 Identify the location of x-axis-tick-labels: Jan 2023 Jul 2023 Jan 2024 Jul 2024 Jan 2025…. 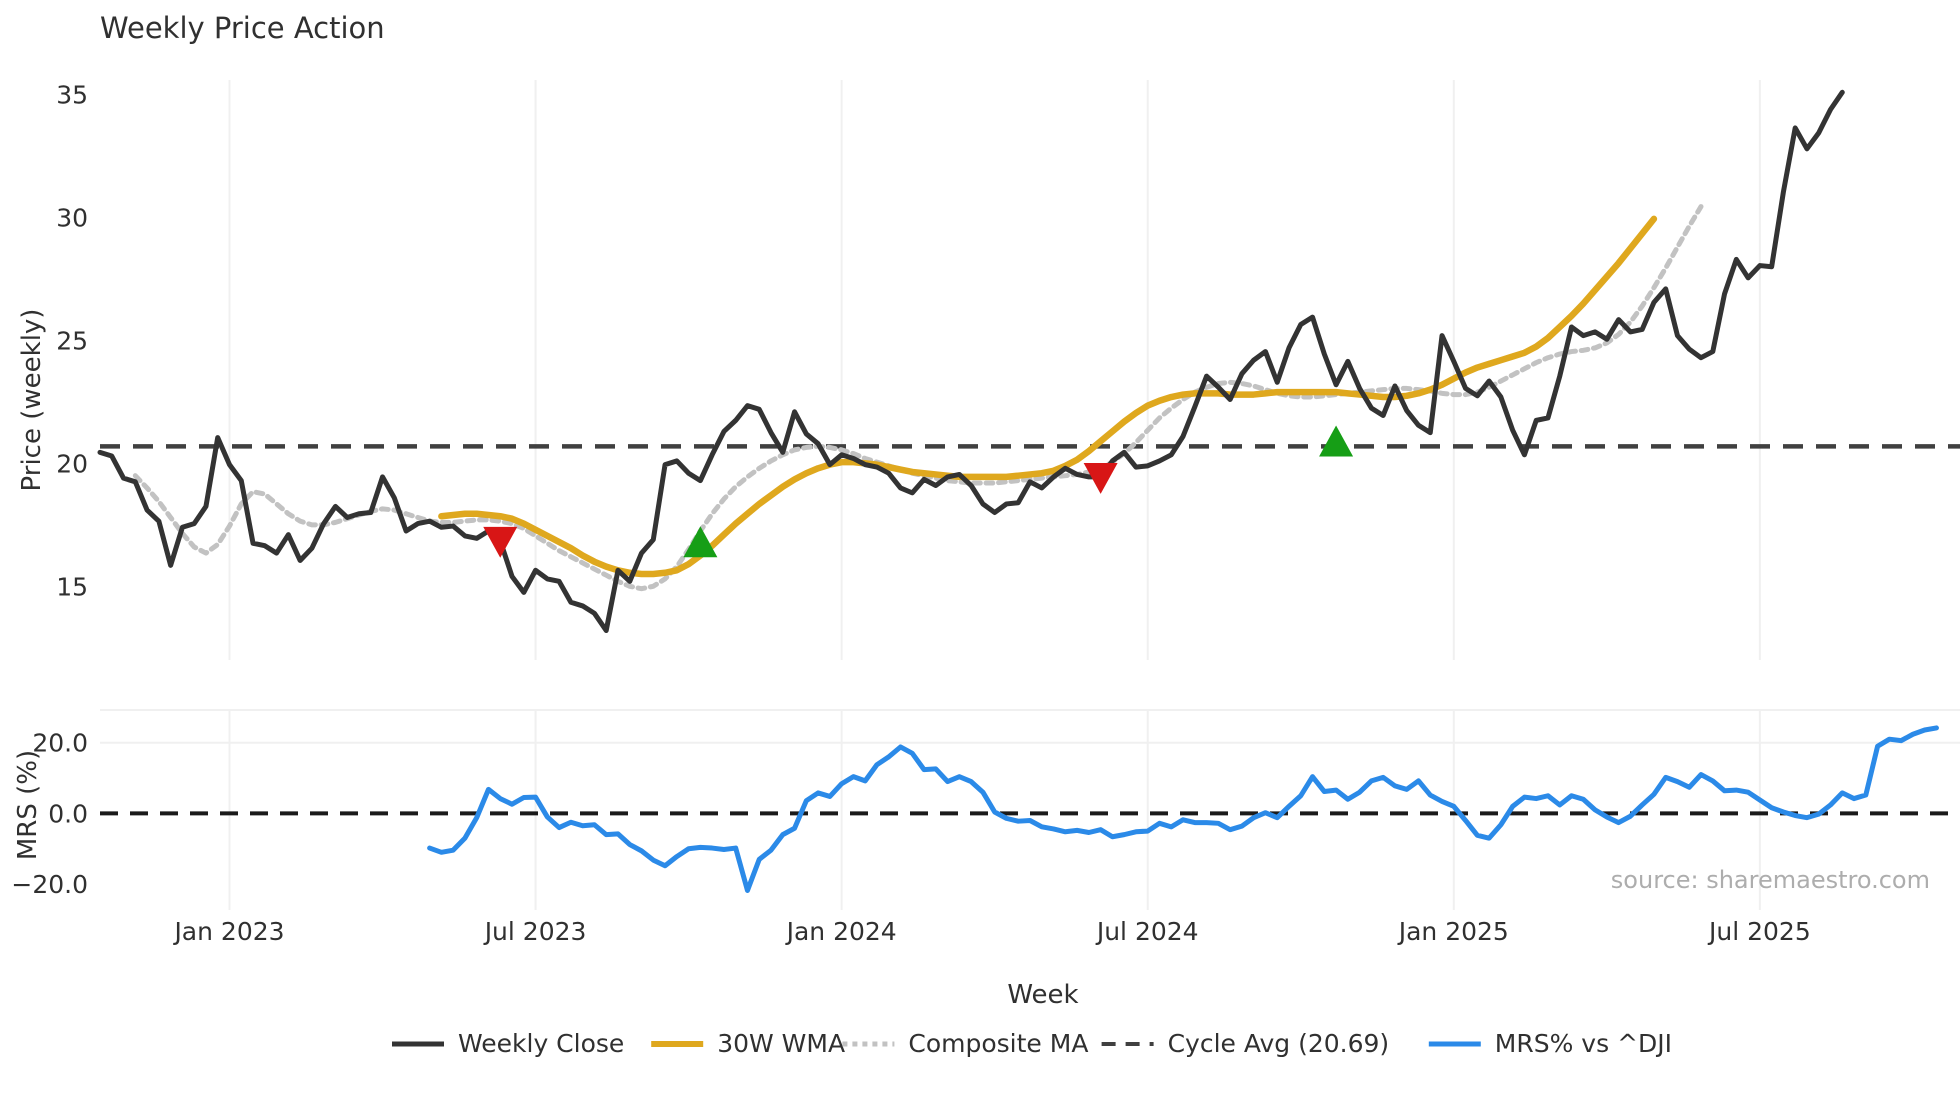
(991, 931).